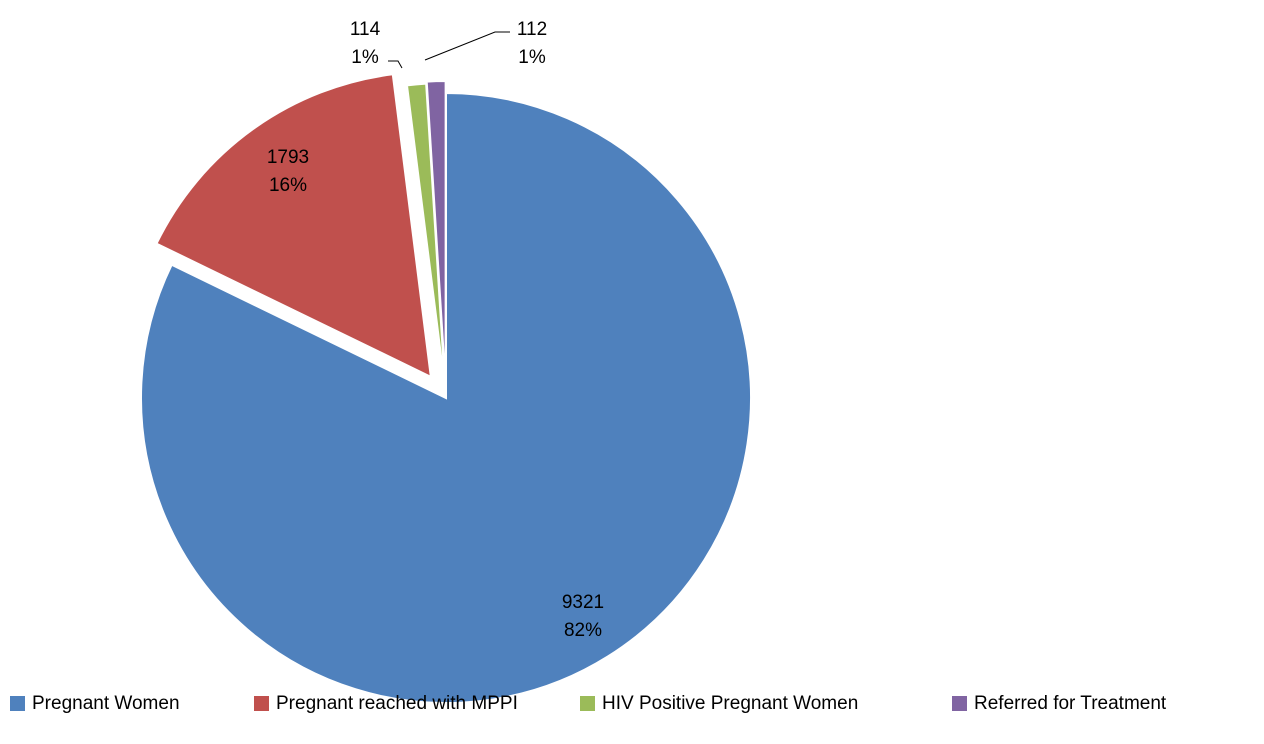 The width and height of the screenshot is (1264, 744). What do you see at coordinates (365, 29) in the screenshot?
I see `value-label: 114` at bounding box center [365, 29].